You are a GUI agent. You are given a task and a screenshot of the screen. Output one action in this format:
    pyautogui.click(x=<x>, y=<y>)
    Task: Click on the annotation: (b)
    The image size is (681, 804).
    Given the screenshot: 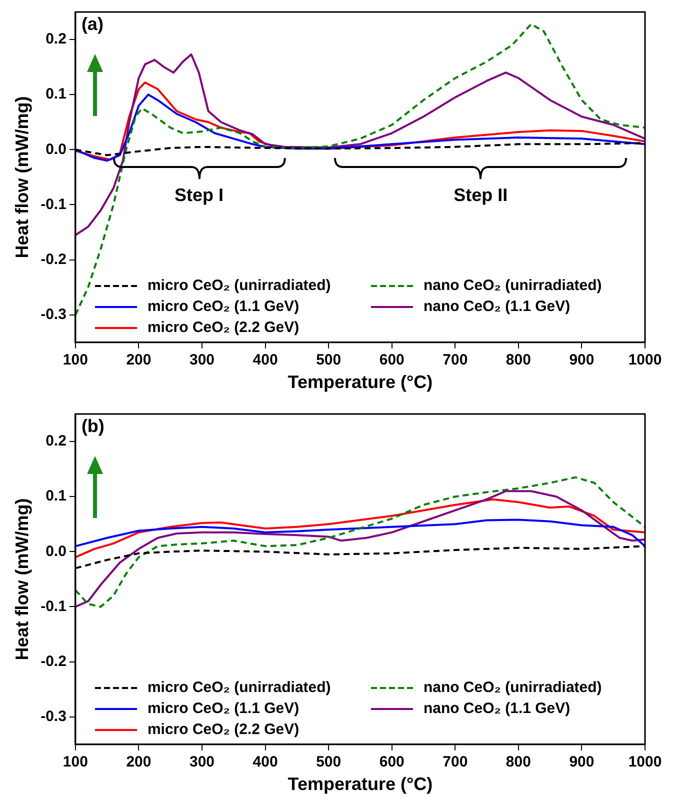 What is the action you would take?
    pyautogui.click(x=92, y=426)
    